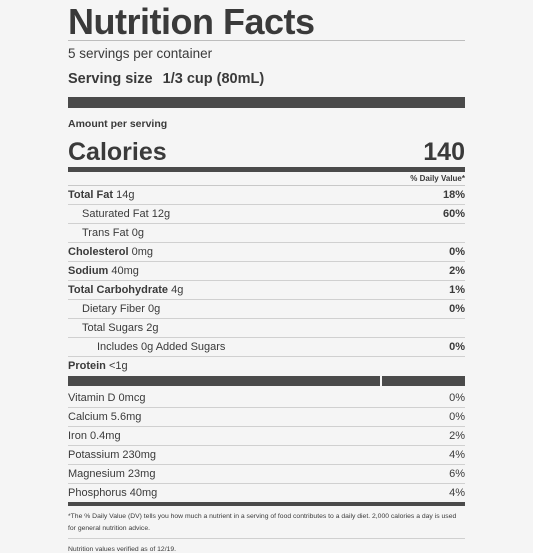  What do you see at coordinates (457, 290) in the screenshot?
I see `nutrient-pct: 1%` at bounding box center [457, 290].